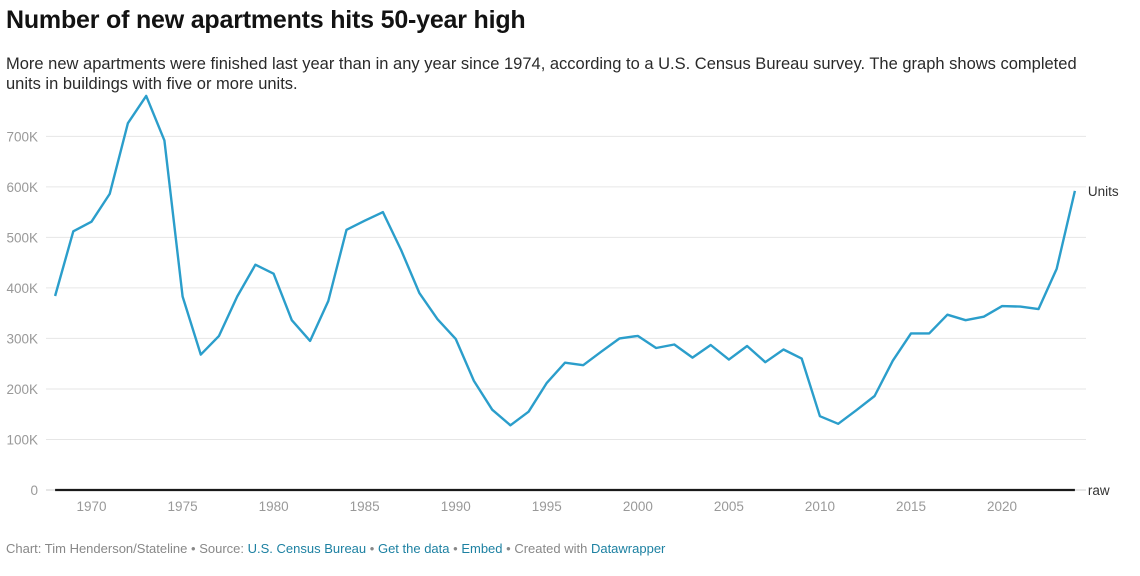 Image resolution: width=1140 pixels, height=576 pixels. What do you see at coordinates (22, 187) in the screenshot?
I see `y-tick-label: 600K` at bounding box center [22, 187].